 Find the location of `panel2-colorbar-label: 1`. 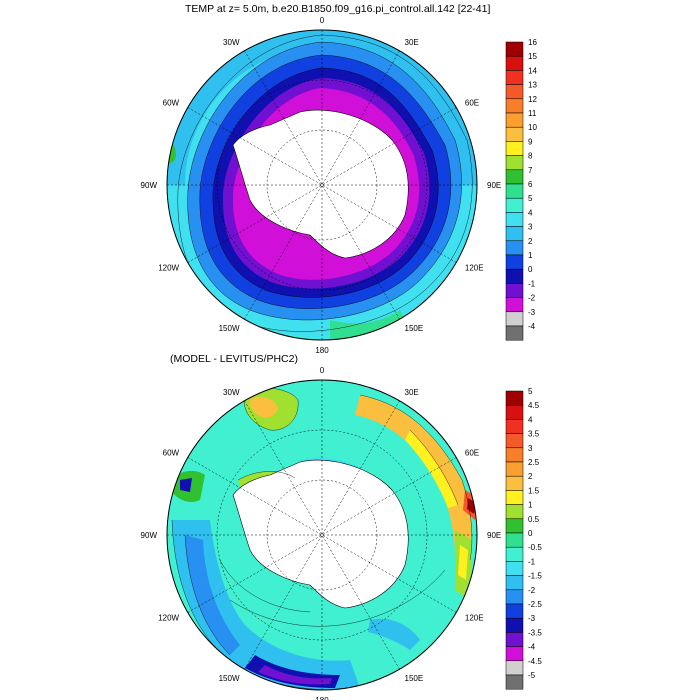

panel2-colorbar-label: 1 is located at coordinates (530, 505).